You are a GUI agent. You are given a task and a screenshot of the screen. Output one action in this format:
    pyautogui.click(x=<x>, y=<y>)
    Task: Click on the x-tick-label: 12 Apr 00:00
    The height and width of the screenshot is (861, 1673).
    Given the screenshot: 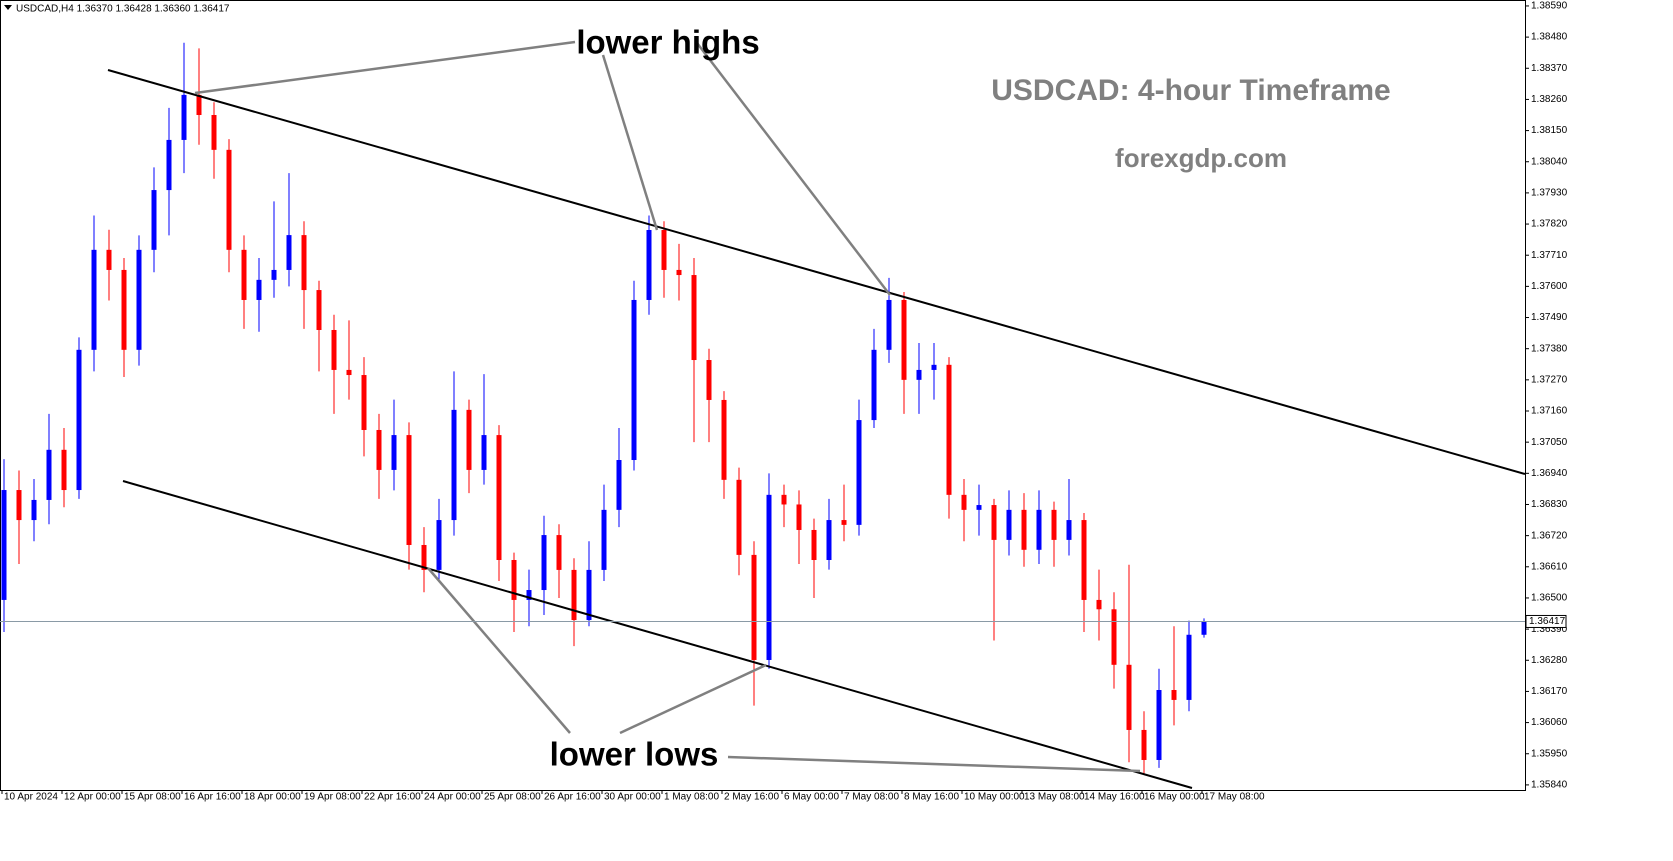 What is the action you would take?
    pyautogui.click(x=92, y=797)
    